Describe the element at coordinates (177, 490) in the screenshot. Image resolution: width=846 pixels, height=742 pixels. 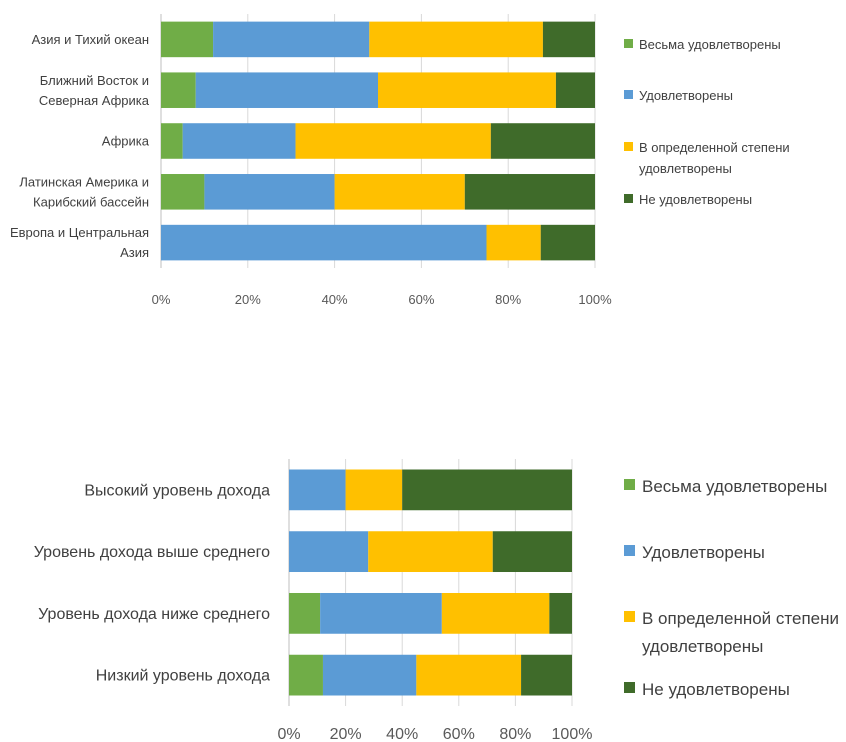
I see `category-label: Высокий уровень дохода` at that location.